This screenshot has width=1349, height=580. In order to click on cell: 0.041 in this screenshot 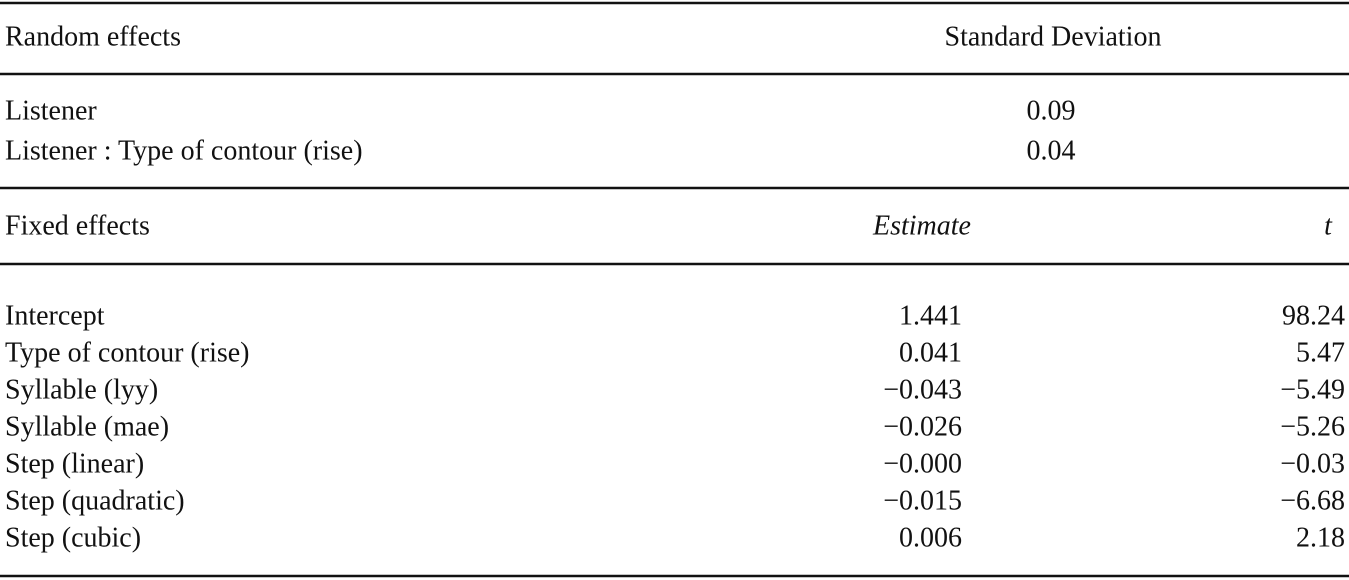, I will do `click(930, 352)`.